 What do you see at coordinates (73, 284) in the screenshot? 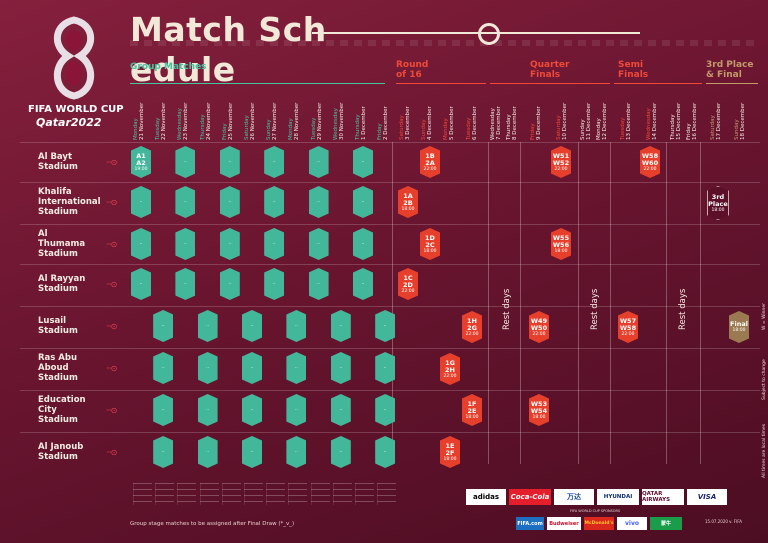
I see `venue-label: Al Rayyan Stadium` at bounding box center [73, 284].